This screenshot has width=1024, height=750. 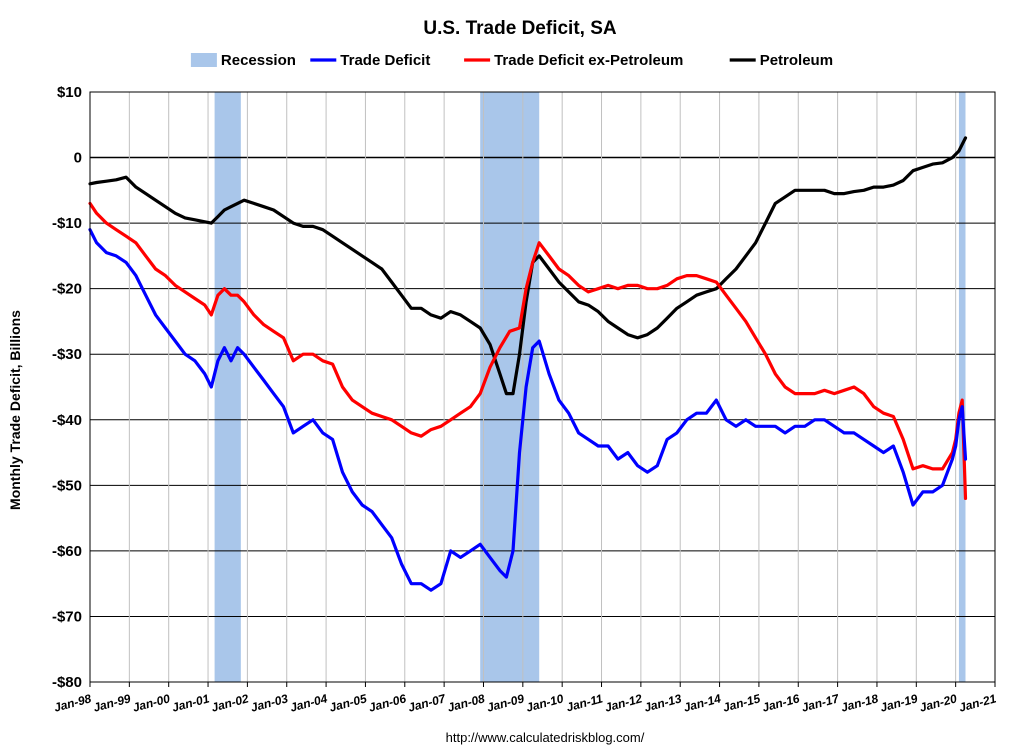 What do you see at coordinates (78, 158) in the screenshot?
I see `y-tick-label: 0` at bounding box center [78, 158].